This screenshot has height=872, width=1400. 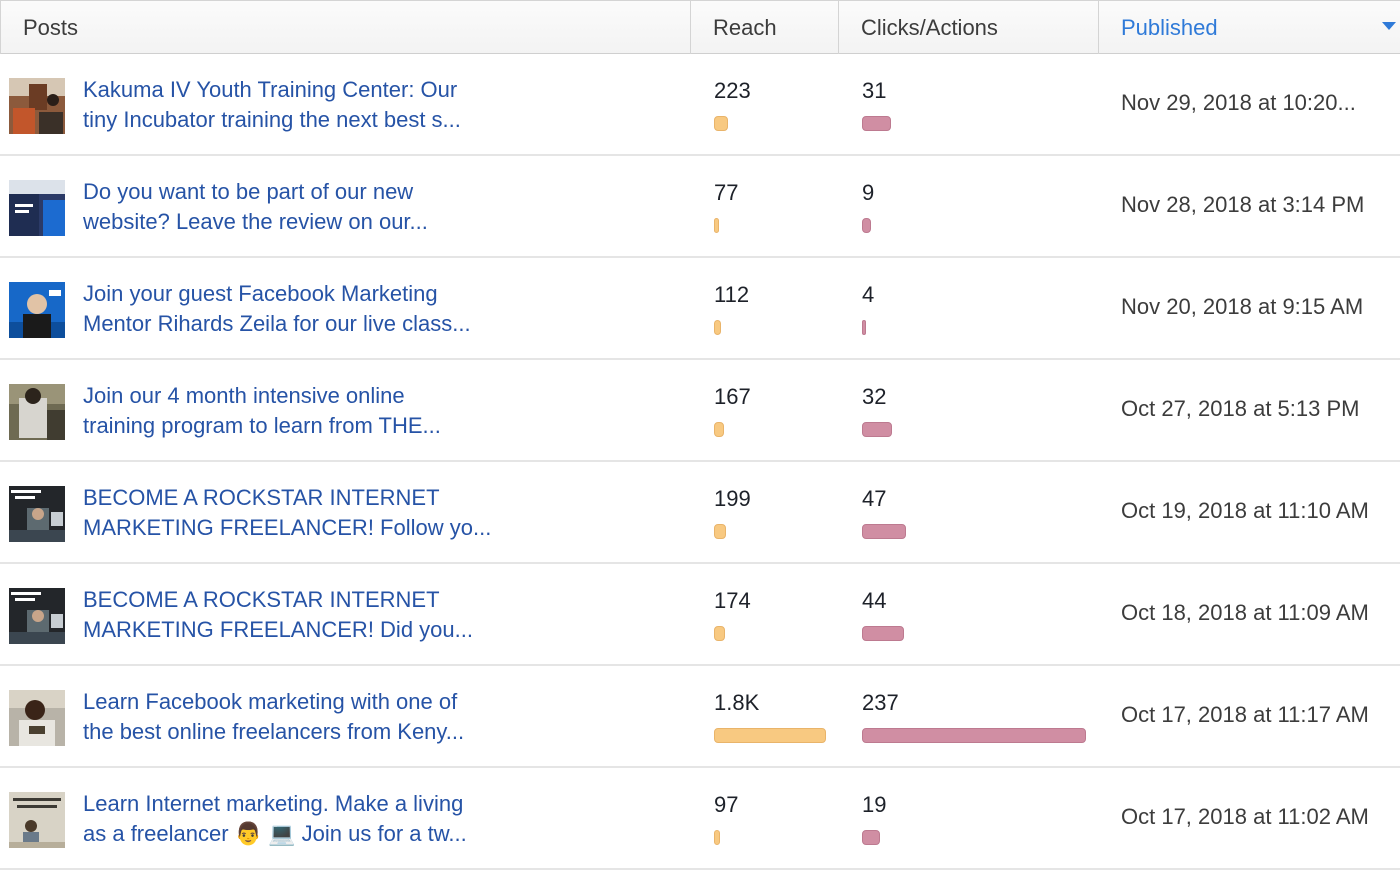 I want to click on post-title-line-1: Kakuma IV Youth Training Center: Our, so click(x=270, y=89).